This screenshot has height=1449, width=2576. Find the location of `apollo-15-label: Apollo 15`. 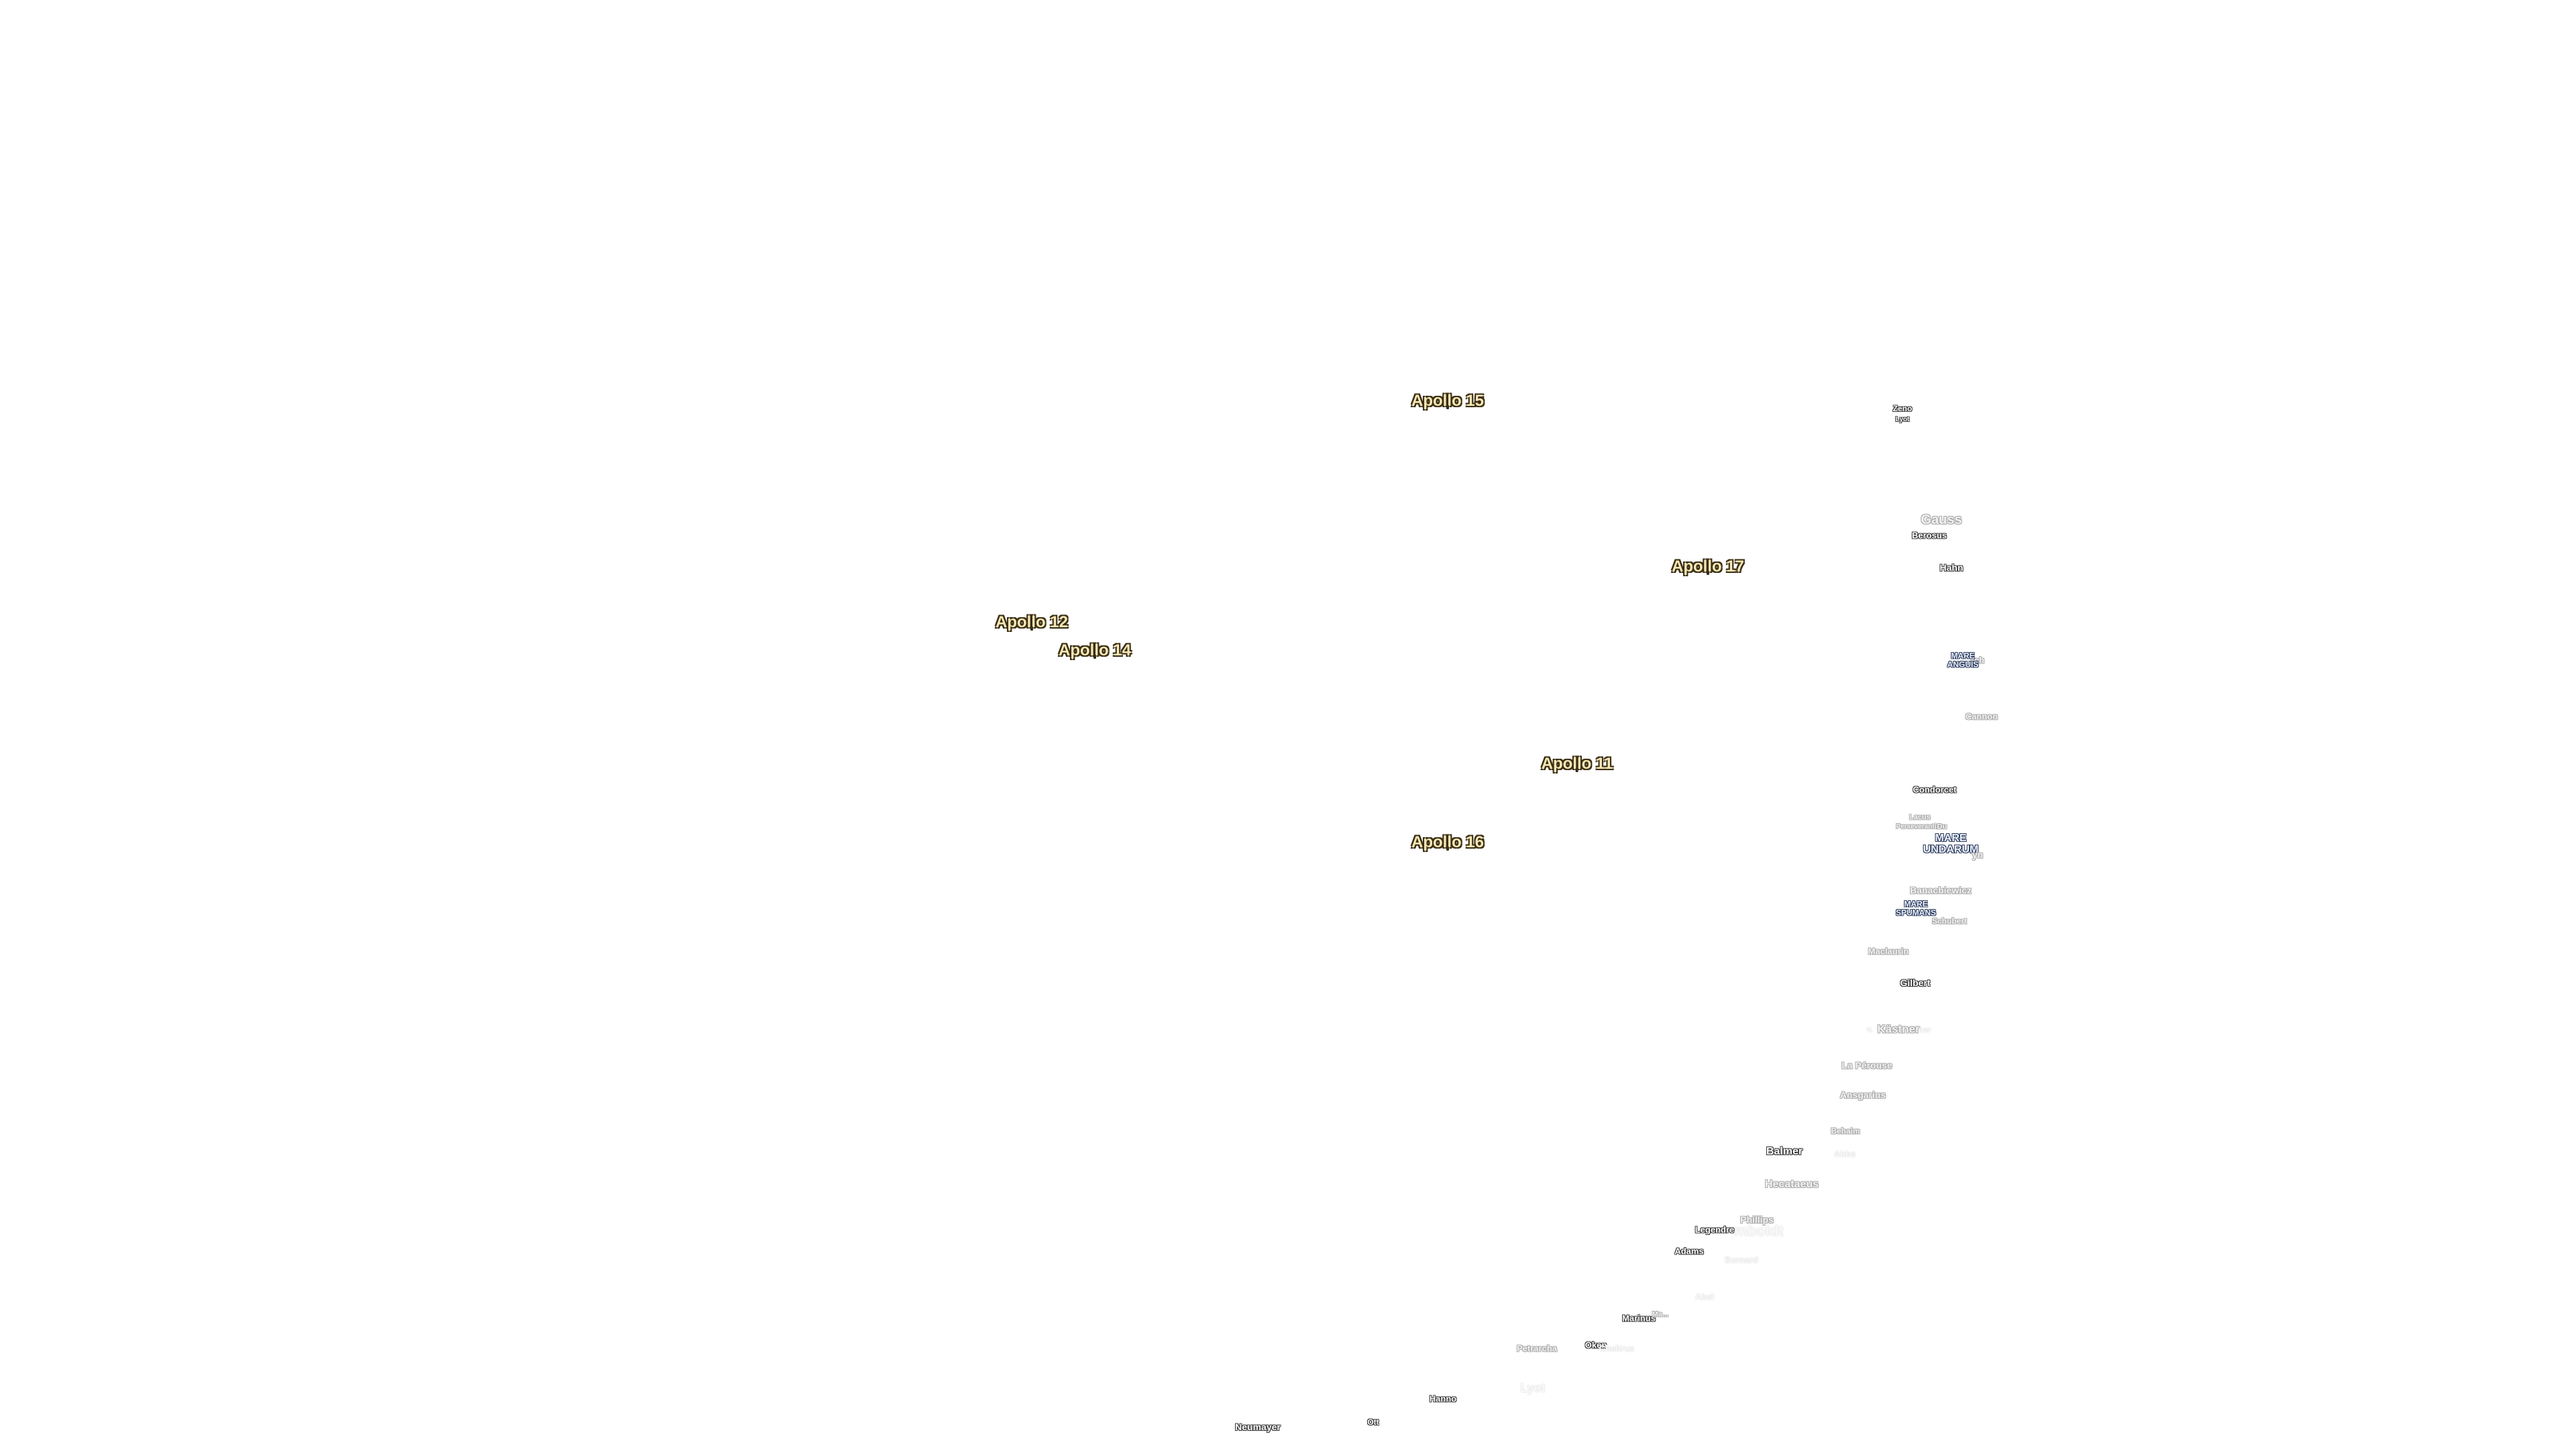

apollo-15-label: Apollo 15 is located at coordinates (1447, 401).